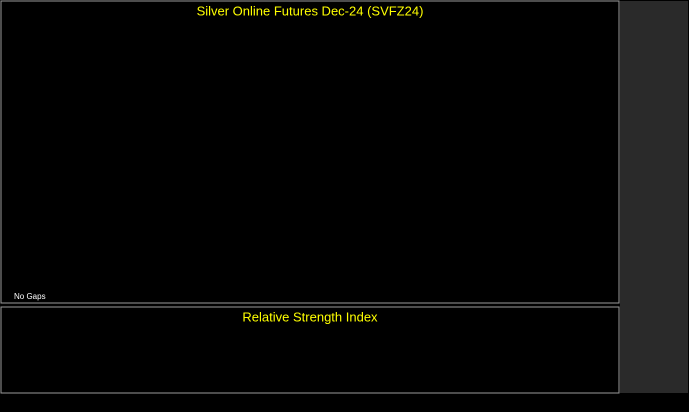 Image resolution: width=689 pixels, height=412 pixels. I want to click on note: No Gaps, so click(30, 296).